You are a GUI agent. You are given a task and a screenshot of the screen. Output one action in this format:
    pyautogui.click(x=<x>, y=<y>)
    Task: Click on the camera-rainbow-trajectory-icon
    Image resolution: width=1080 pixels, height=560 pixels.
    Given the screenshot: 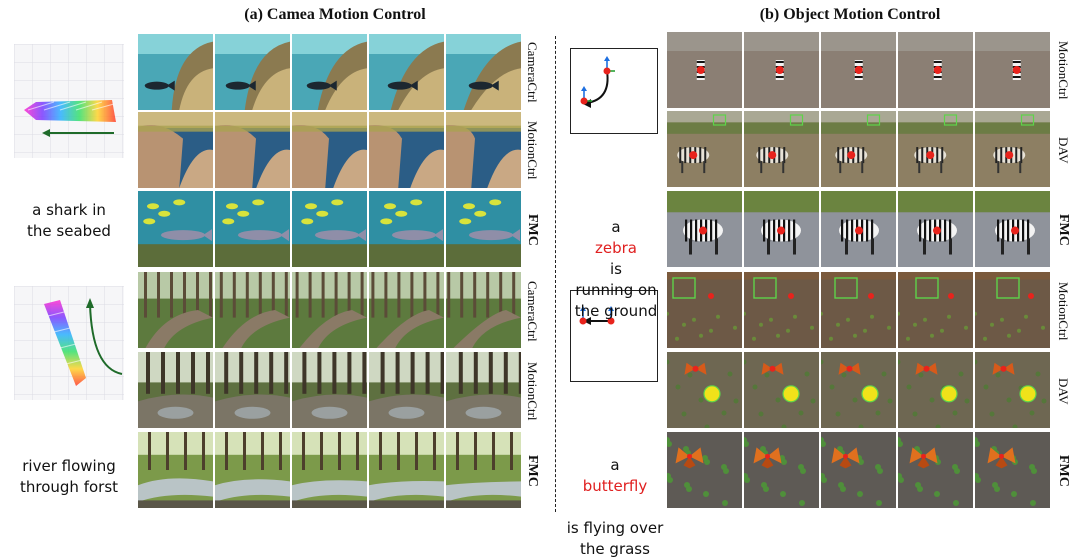 What is the action you would take?
    pyautogui.click(x=69, y=343)
    